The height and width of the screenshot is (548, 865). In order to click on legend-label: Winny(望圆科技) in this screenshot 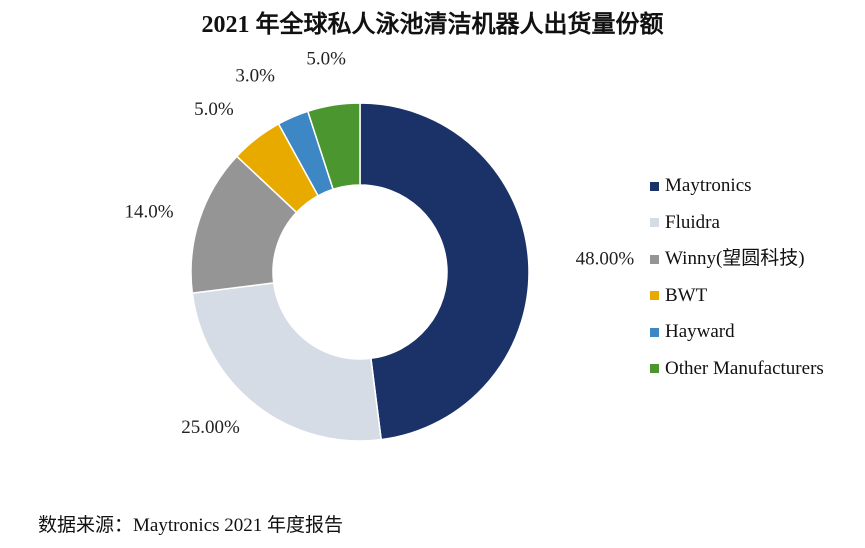, I will do `click(735, 259)`.